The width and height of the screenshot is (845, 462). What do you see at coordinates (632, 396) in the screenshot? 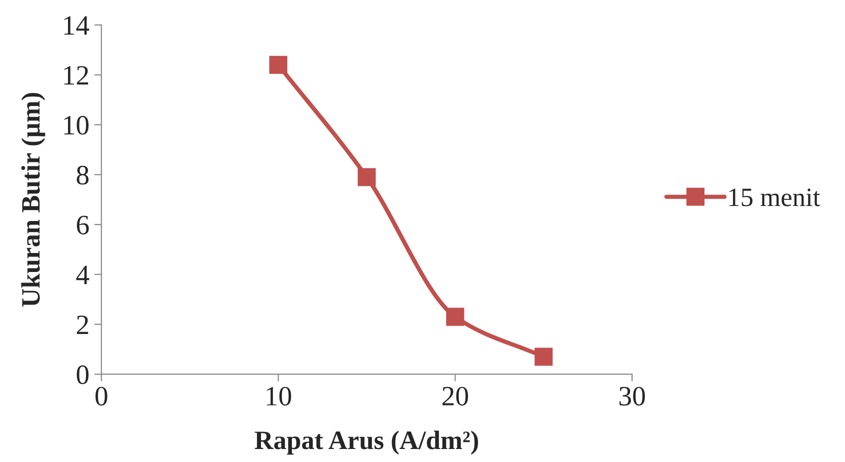
I see `x-tick-label: 30` at bounding box center [632, 396].